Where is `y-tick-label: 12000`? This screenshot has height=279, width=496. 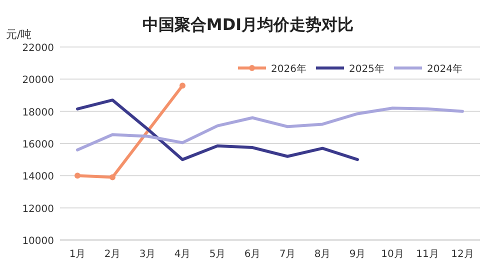 y-tick-label: 12000 is located at coordinates (38, 209).